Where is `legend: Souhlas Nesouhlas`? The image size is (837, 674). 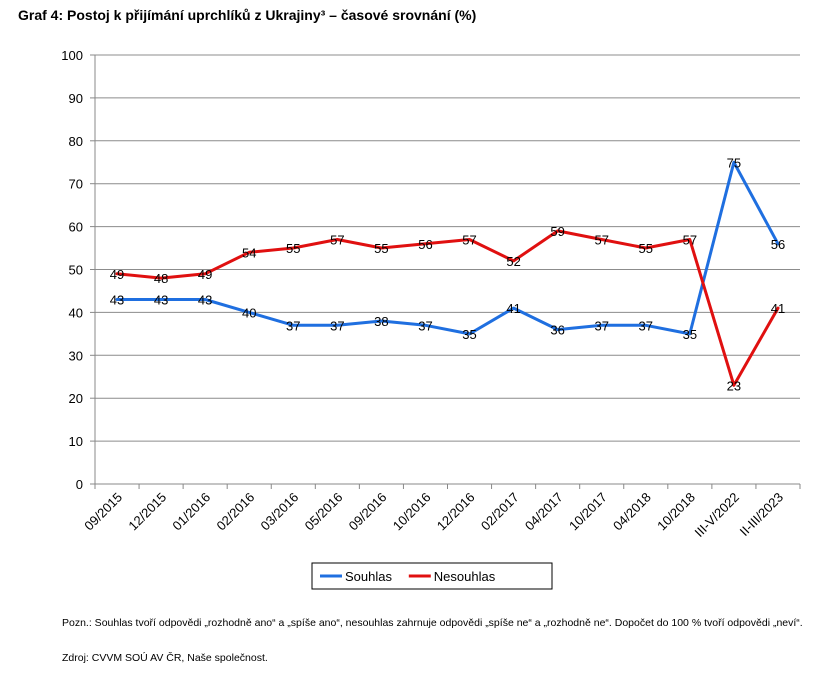
legend: Souhlas Nesouhlas is located at coordinates (432, 576).